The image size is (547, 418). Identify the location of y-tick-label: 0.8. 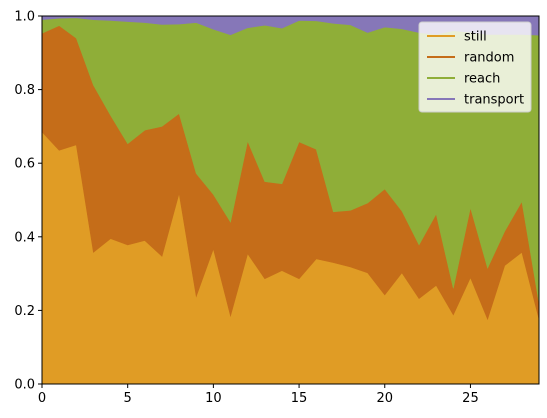
(24, 90).